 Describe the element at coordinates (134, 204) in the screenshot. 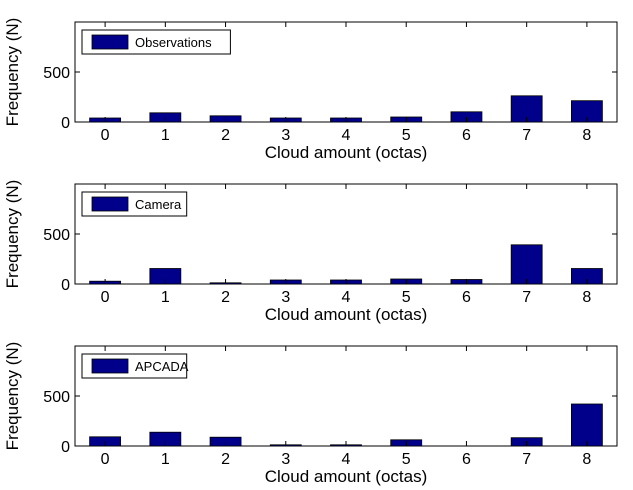

I see `legend: Camera` at that location.